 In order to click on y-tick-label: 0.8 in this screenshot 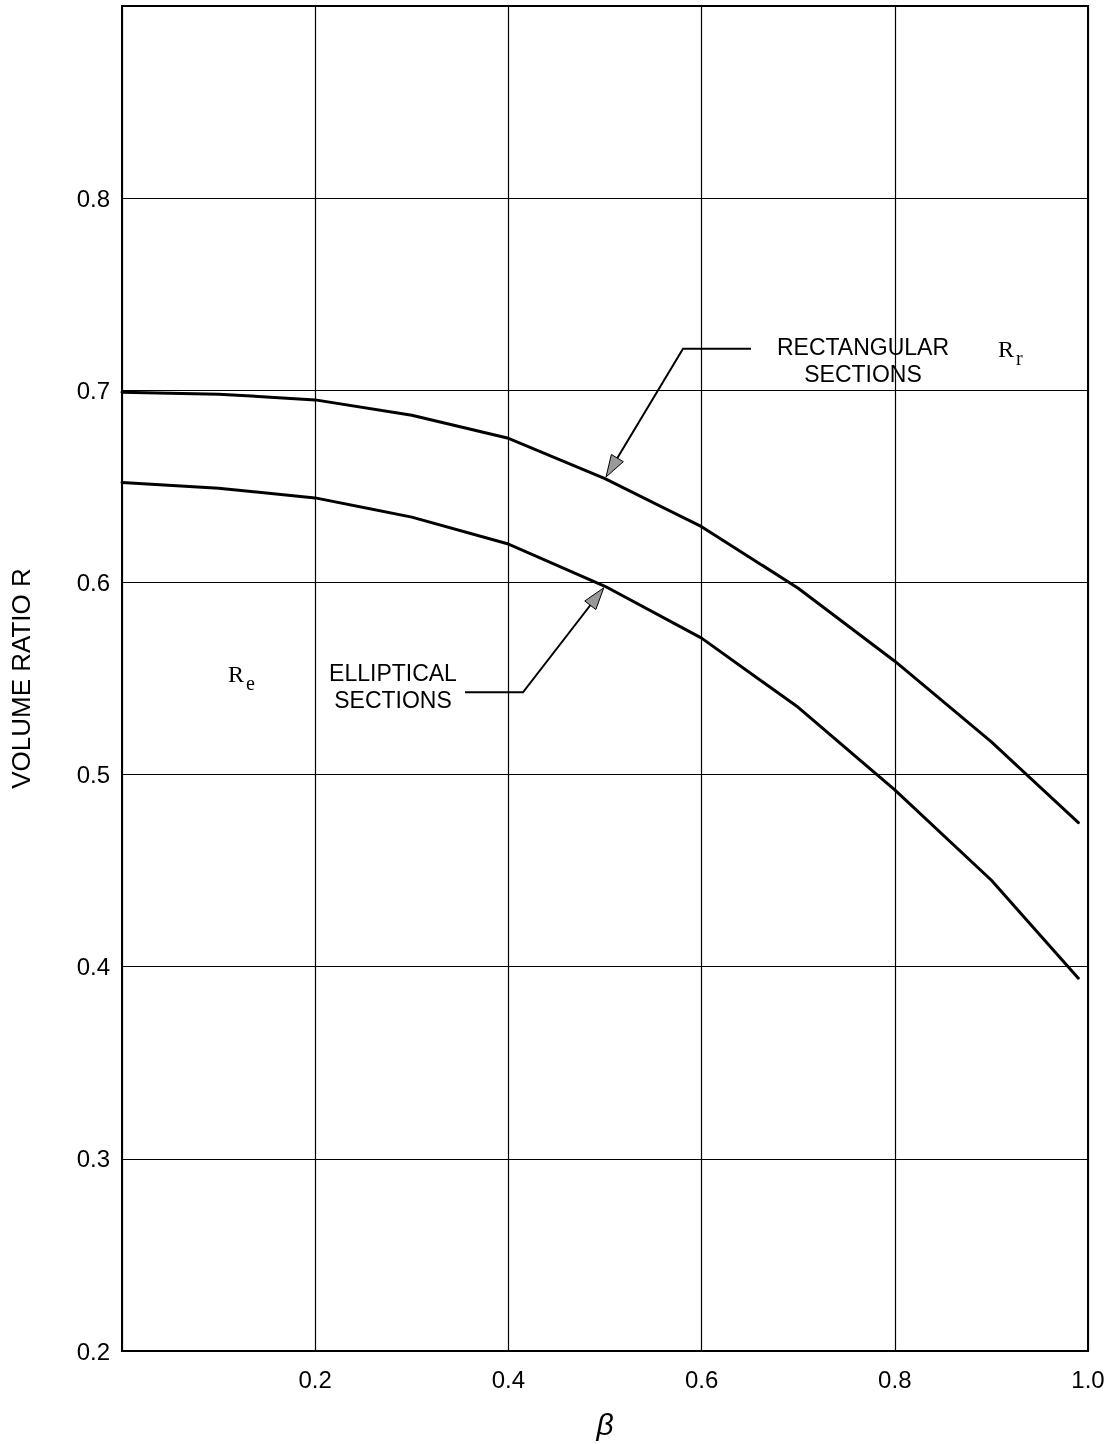, I will do `click(93, 198)`.